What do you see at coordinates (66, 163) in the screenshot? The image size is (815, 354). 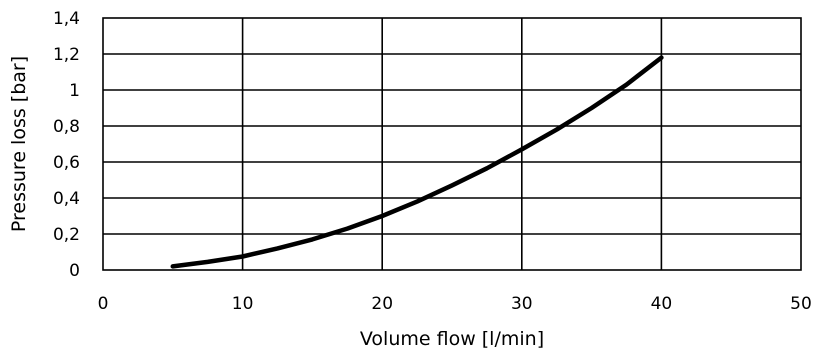 I see `y-tick-label: 0,6` at bounding box center [66, 163].